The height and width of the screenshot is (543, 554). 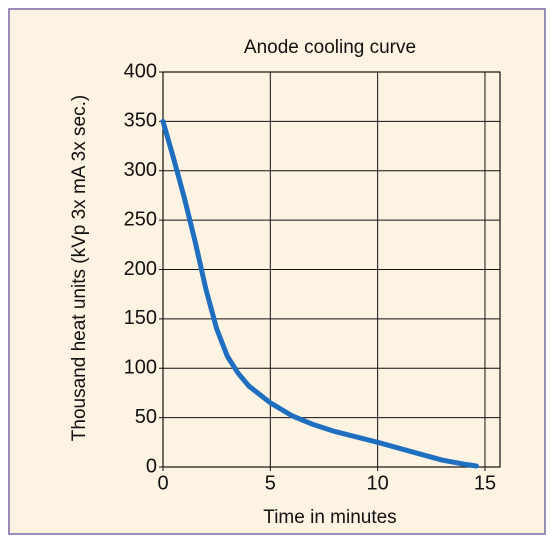 What do you see at coordinates (329, 517) in the screenshot?
I see `x-axis-label: Time in minutes` at bounding box center [329, 517].